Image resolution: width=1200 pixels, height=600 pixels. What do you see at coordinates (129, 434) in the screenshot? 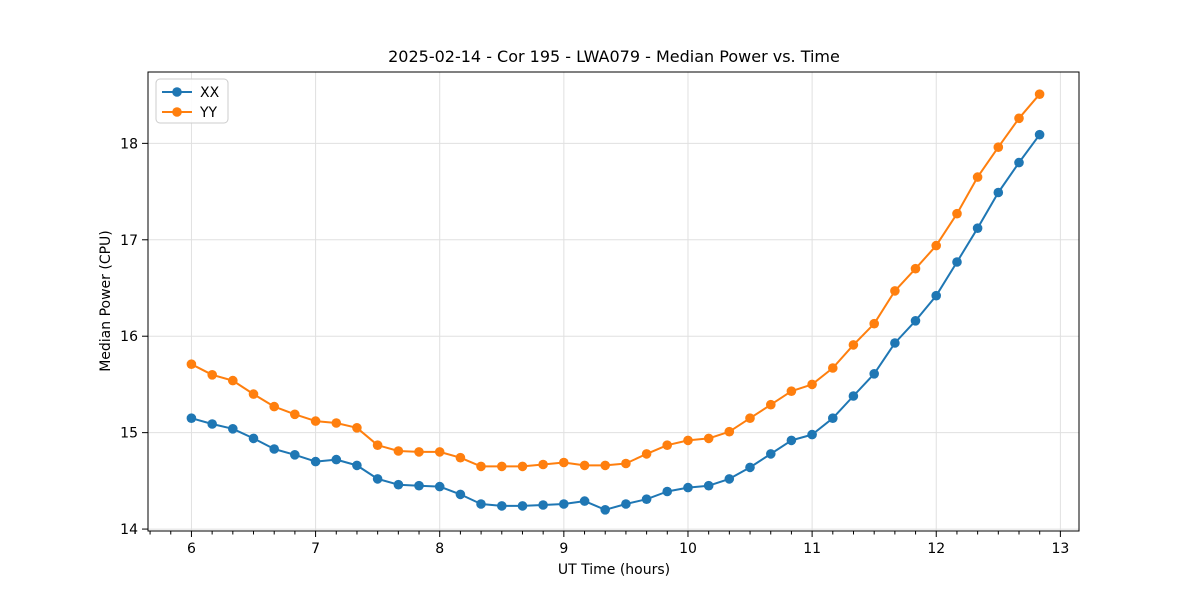
I see `y-tick-label: 15` at bounding box center [129, 434].